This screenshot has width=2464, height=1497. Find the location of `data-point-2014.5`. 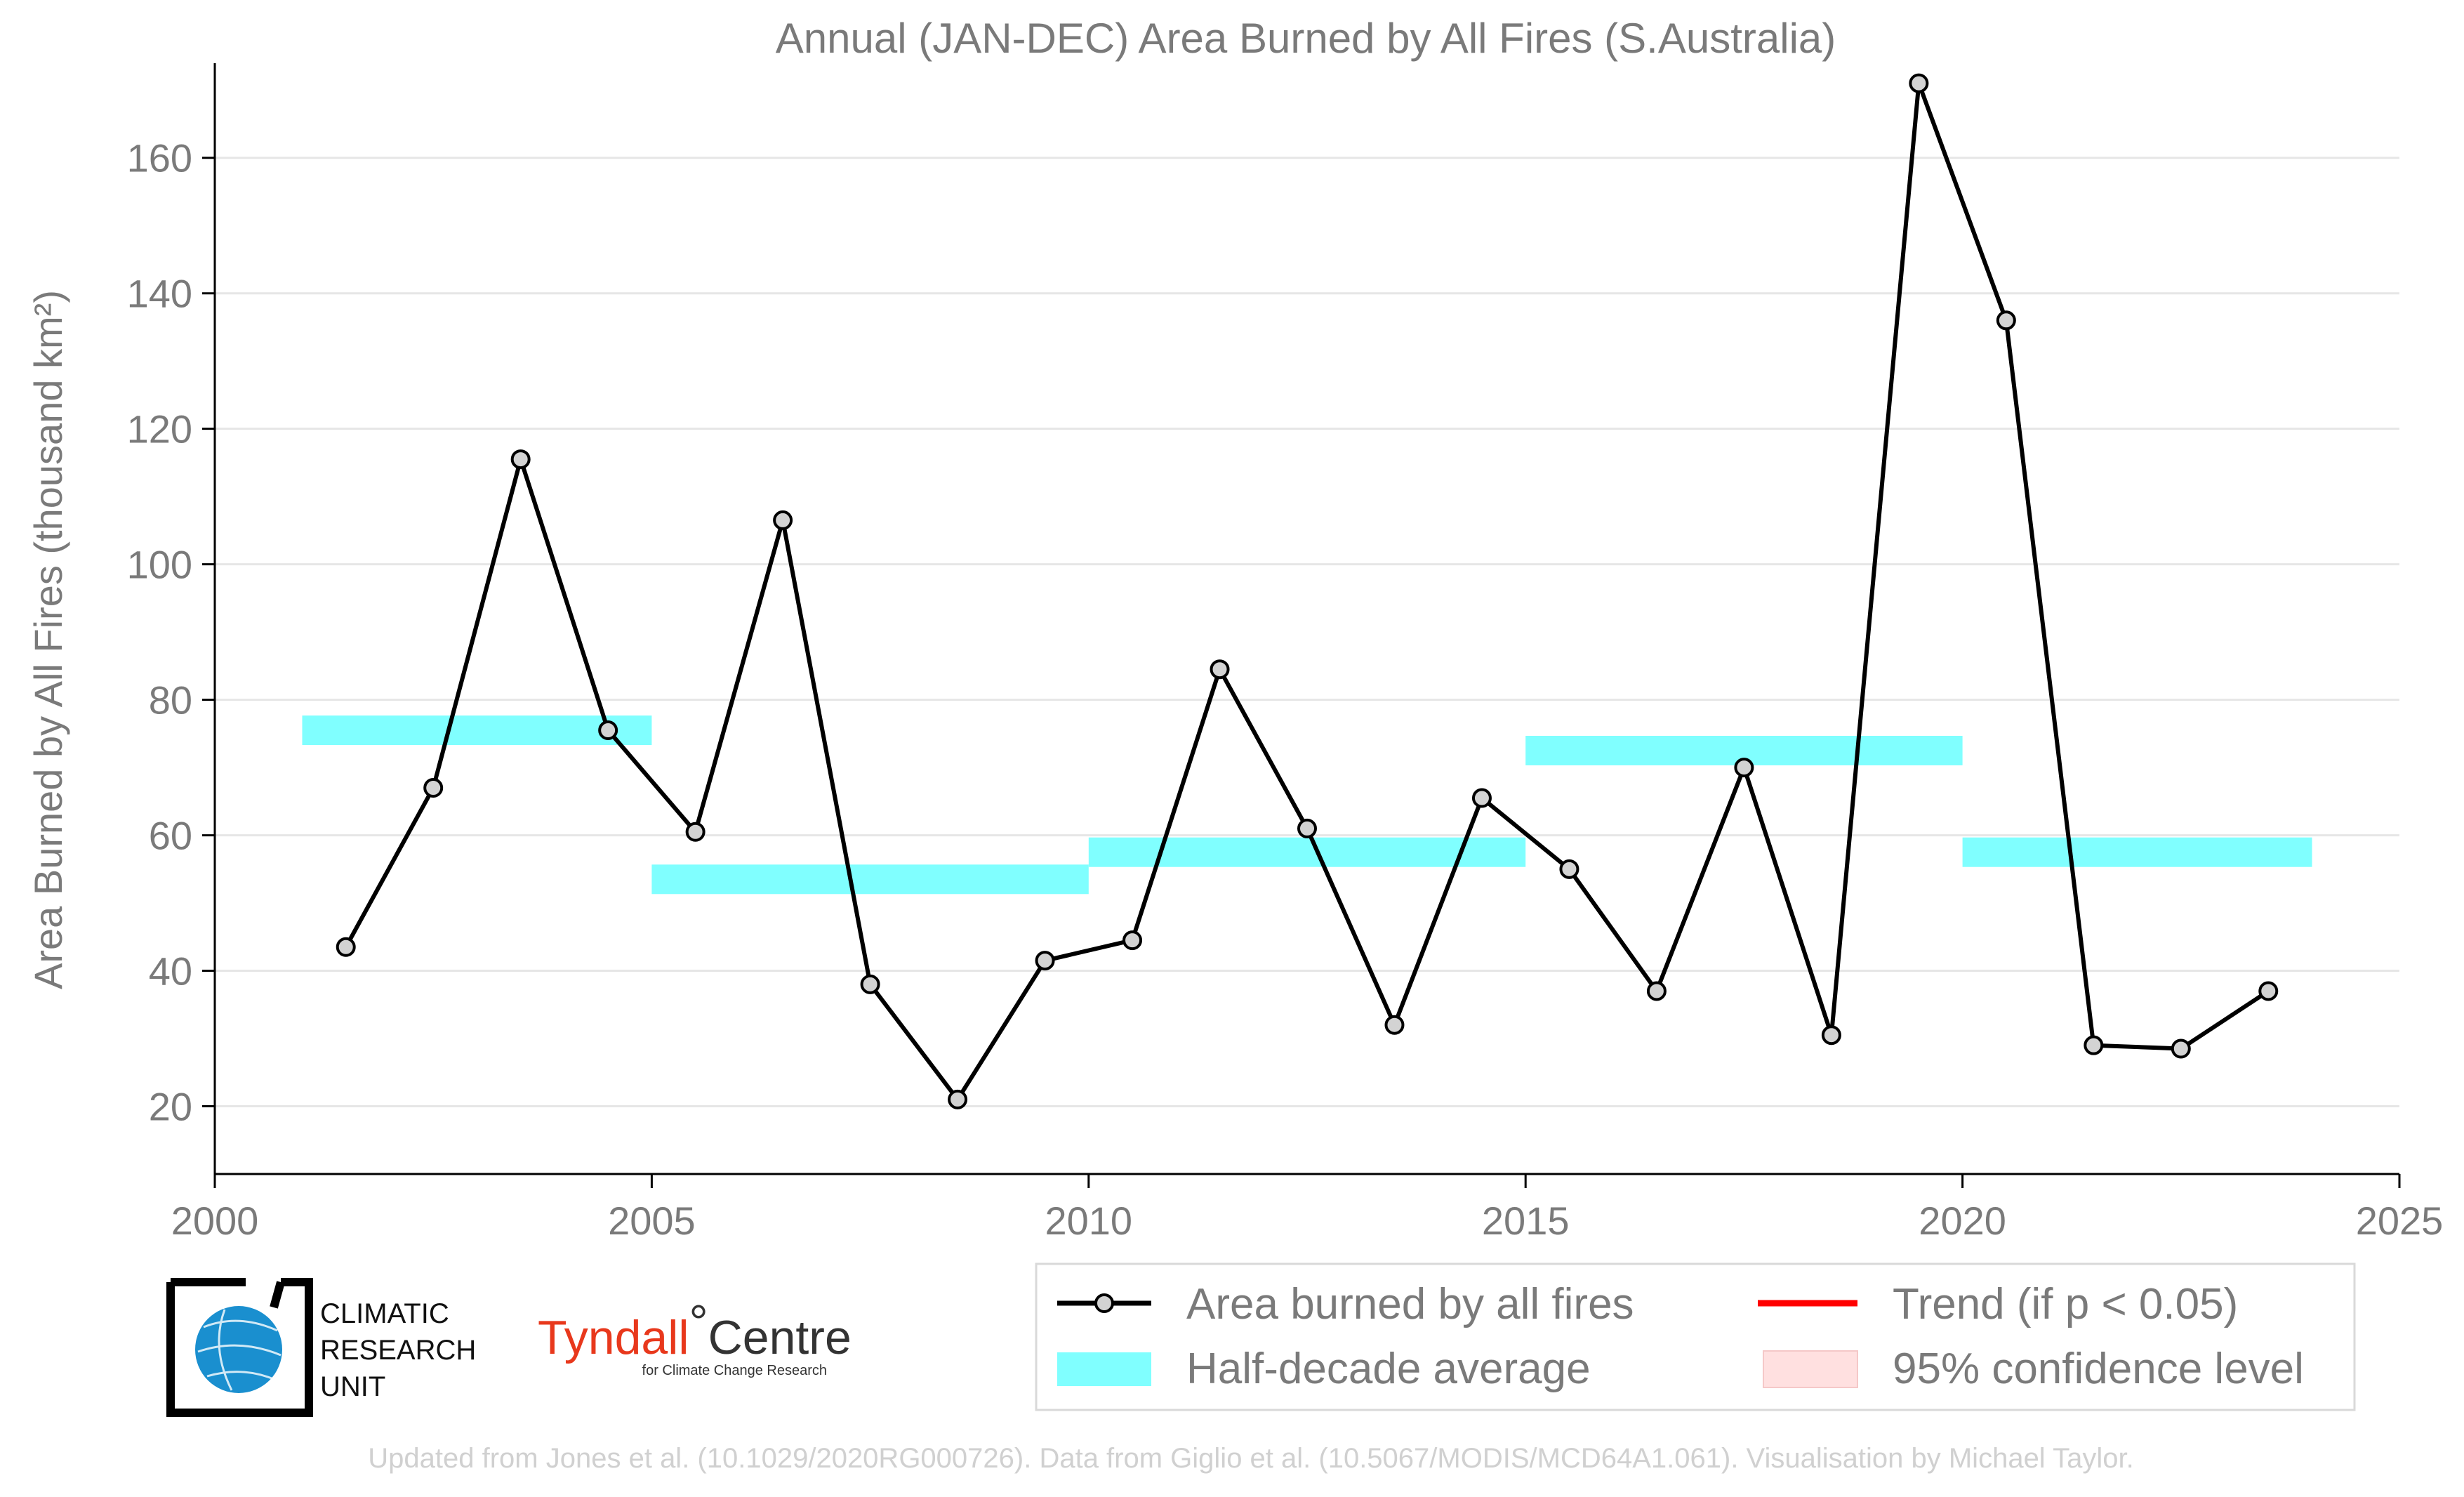

data-point-2014.5 is located at coordinates (1481, 798).